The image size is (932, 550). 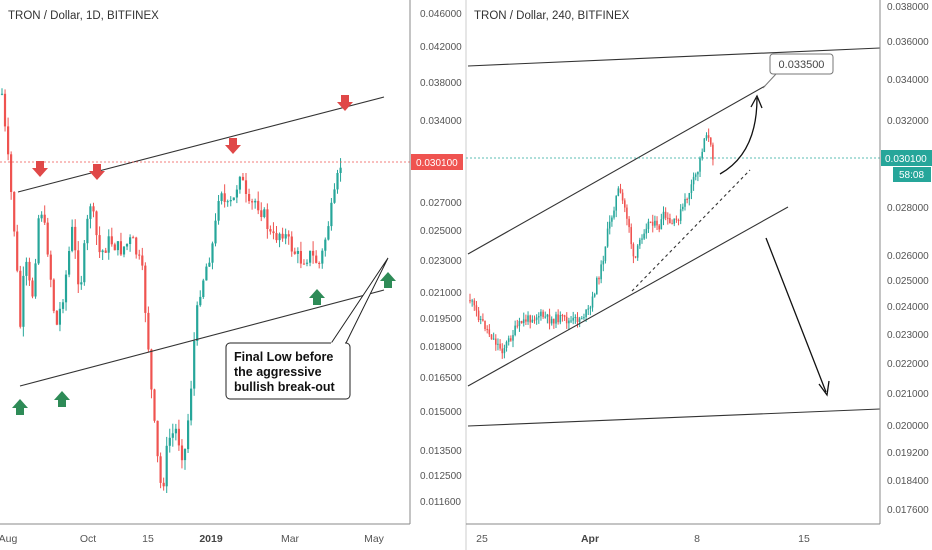 What do you see at coordinates (441, 261) in the screenshot?
I see `left-y-tick: 0.023000` at bounding box center [441, 261].